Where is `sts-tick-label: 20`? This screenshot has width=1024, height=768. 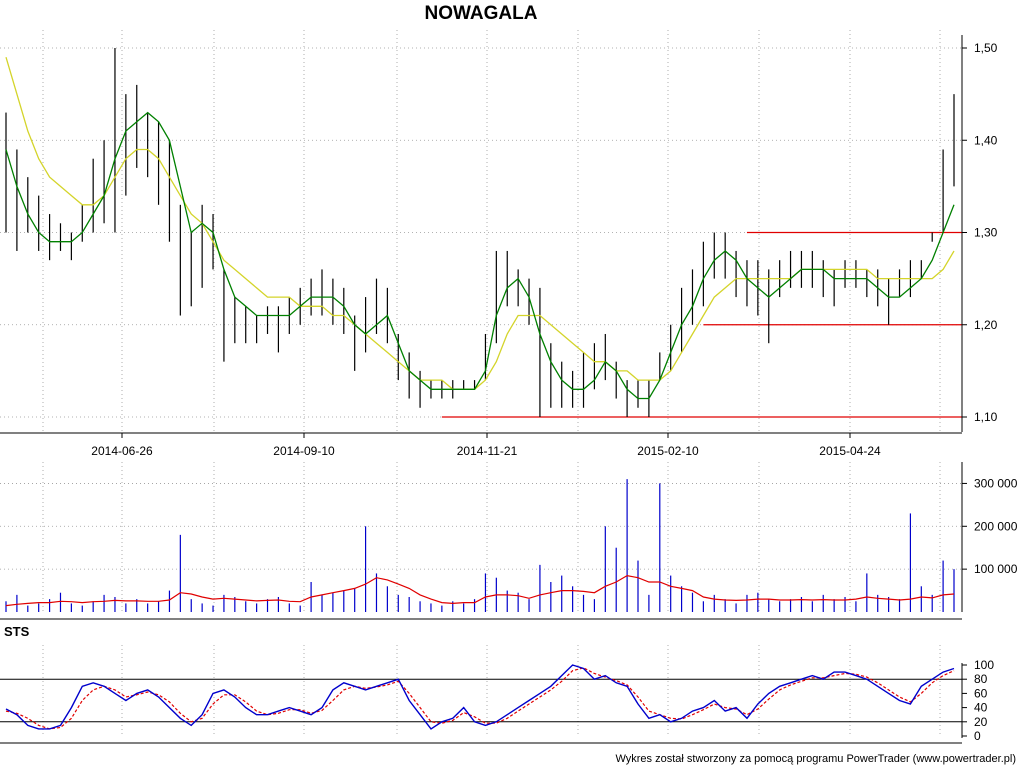 sts-tick-label: 20 is located at coordinates (981, 722).